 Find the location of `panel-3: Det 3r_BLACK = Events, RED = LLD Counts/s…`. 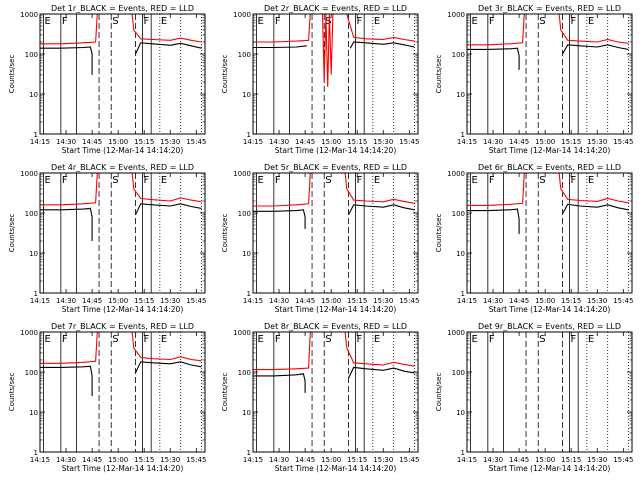

panel-3: Det 3r_BLACK = Events, RED = LLD Counts/s… is located at coordinates (534, 79).